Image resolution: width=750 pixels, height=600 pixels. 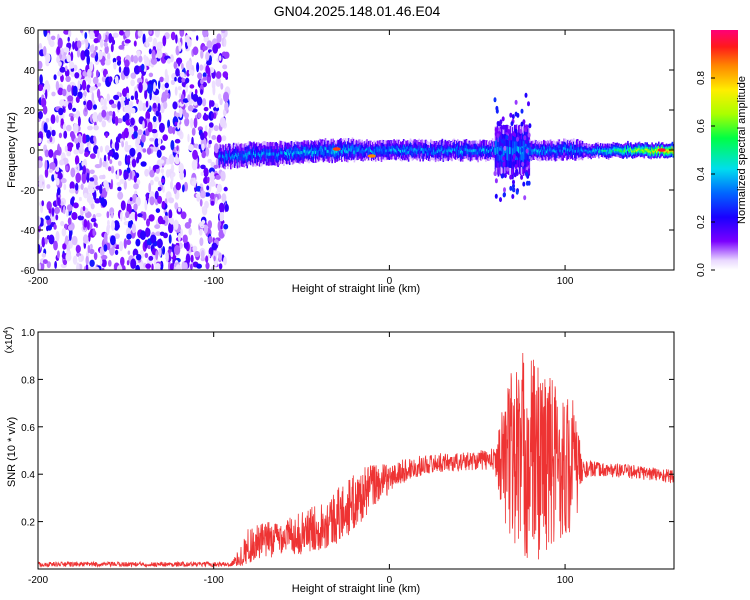 What do you see at coordinates (28, 333) in the screenshot?
I see `y-tick-label: 1.0` at bounding box center [28, 333].